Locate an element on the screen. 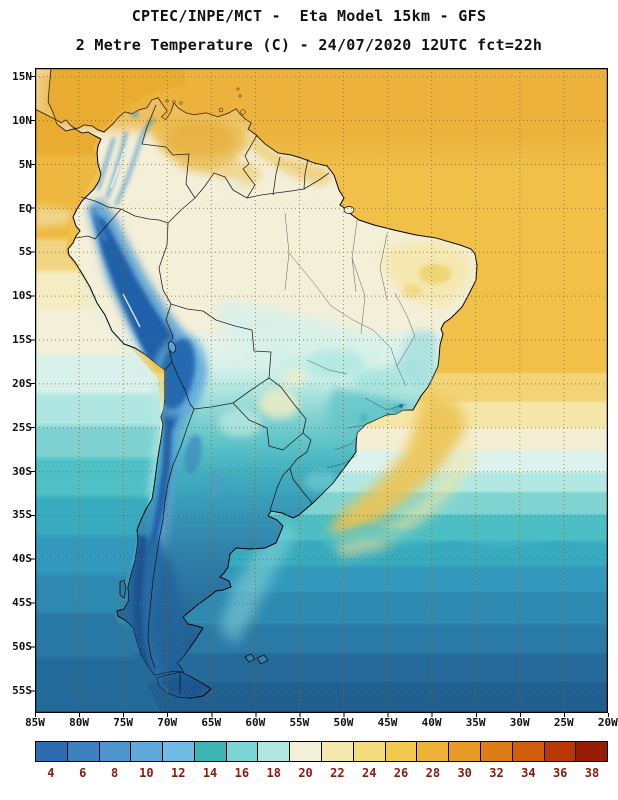 Image resolution: width=618 pixels, height=800 pixels. colorbar-tick-label: 8 is located at coordinates (114, 773).